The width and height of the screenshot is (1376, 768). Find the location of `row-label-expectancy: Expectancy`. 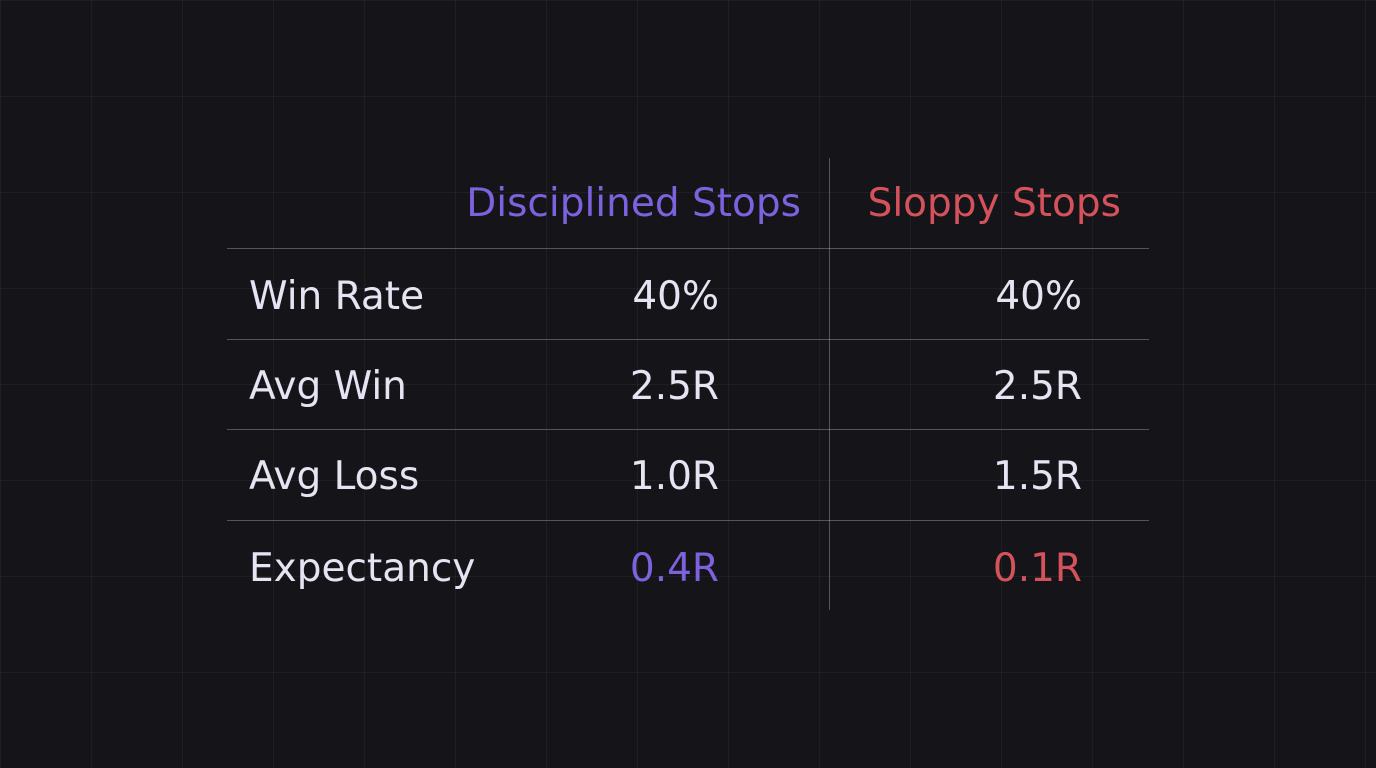

row-label-expectancy: Expectancy is located at coordinates (362, 568).